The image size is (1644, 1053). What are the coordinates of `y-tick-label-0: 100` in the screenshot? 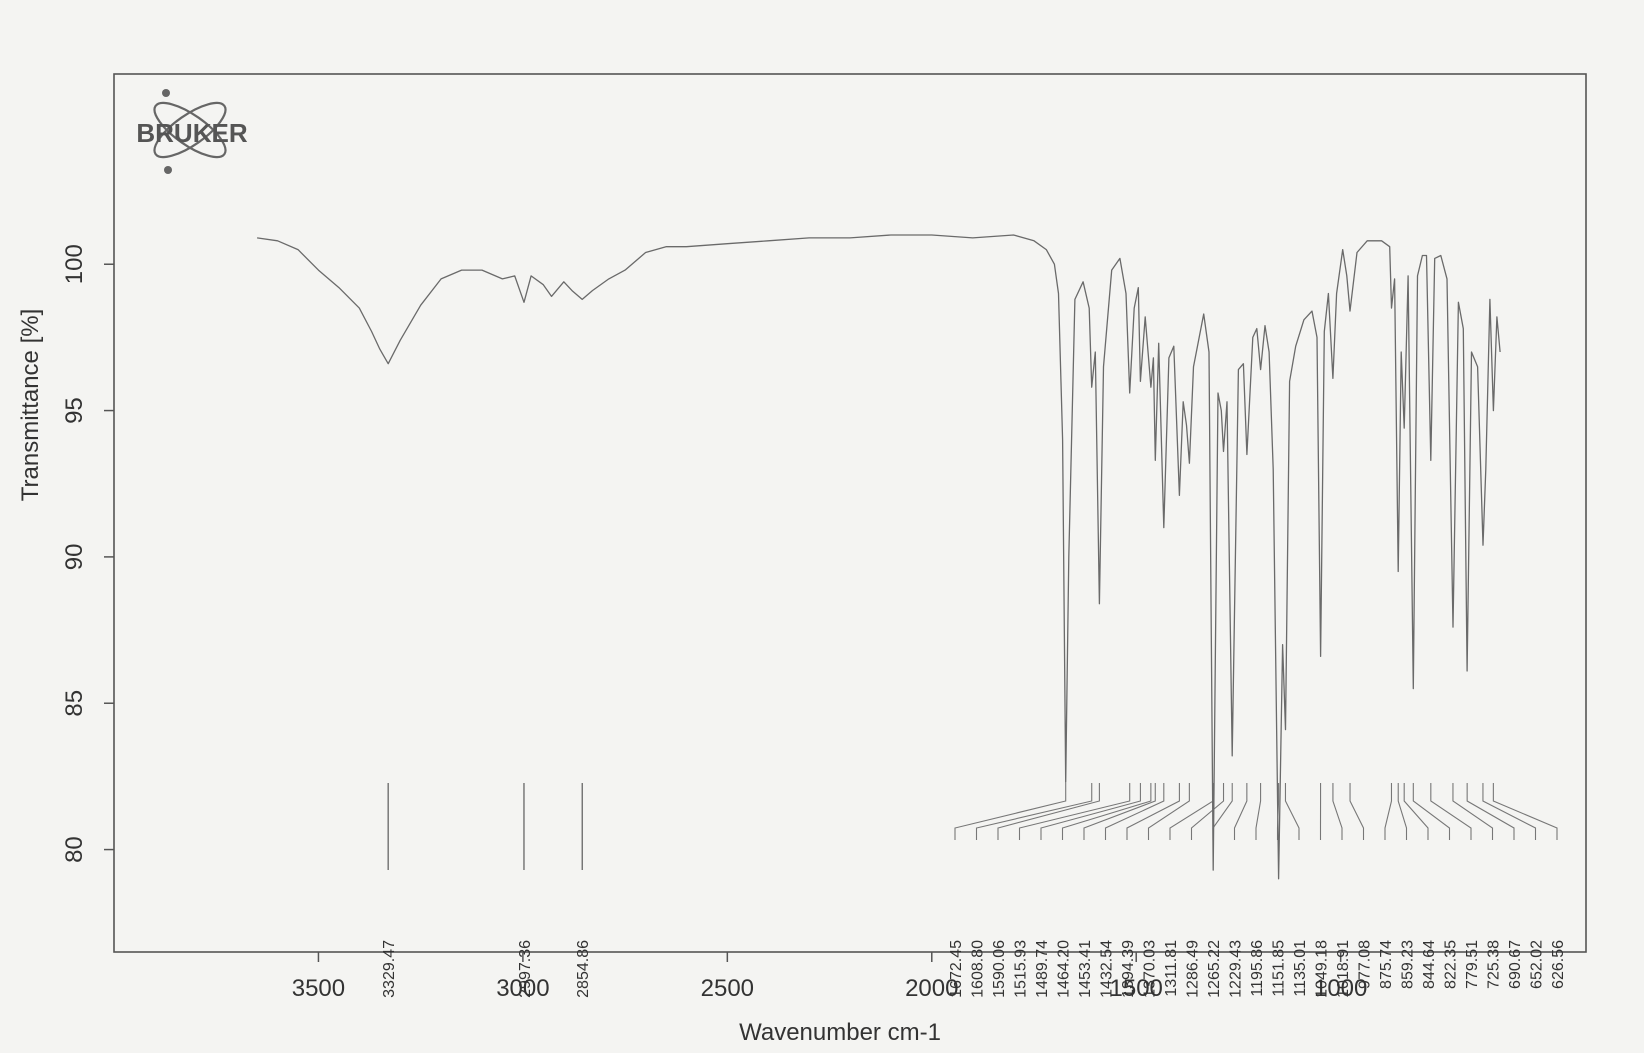 It's located at (74, 264).